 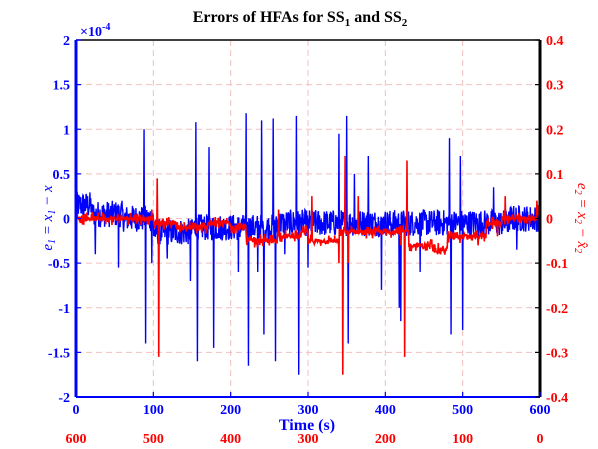 I want to click on y-tick-label-left: -0.5, so click(x=59, y=264).